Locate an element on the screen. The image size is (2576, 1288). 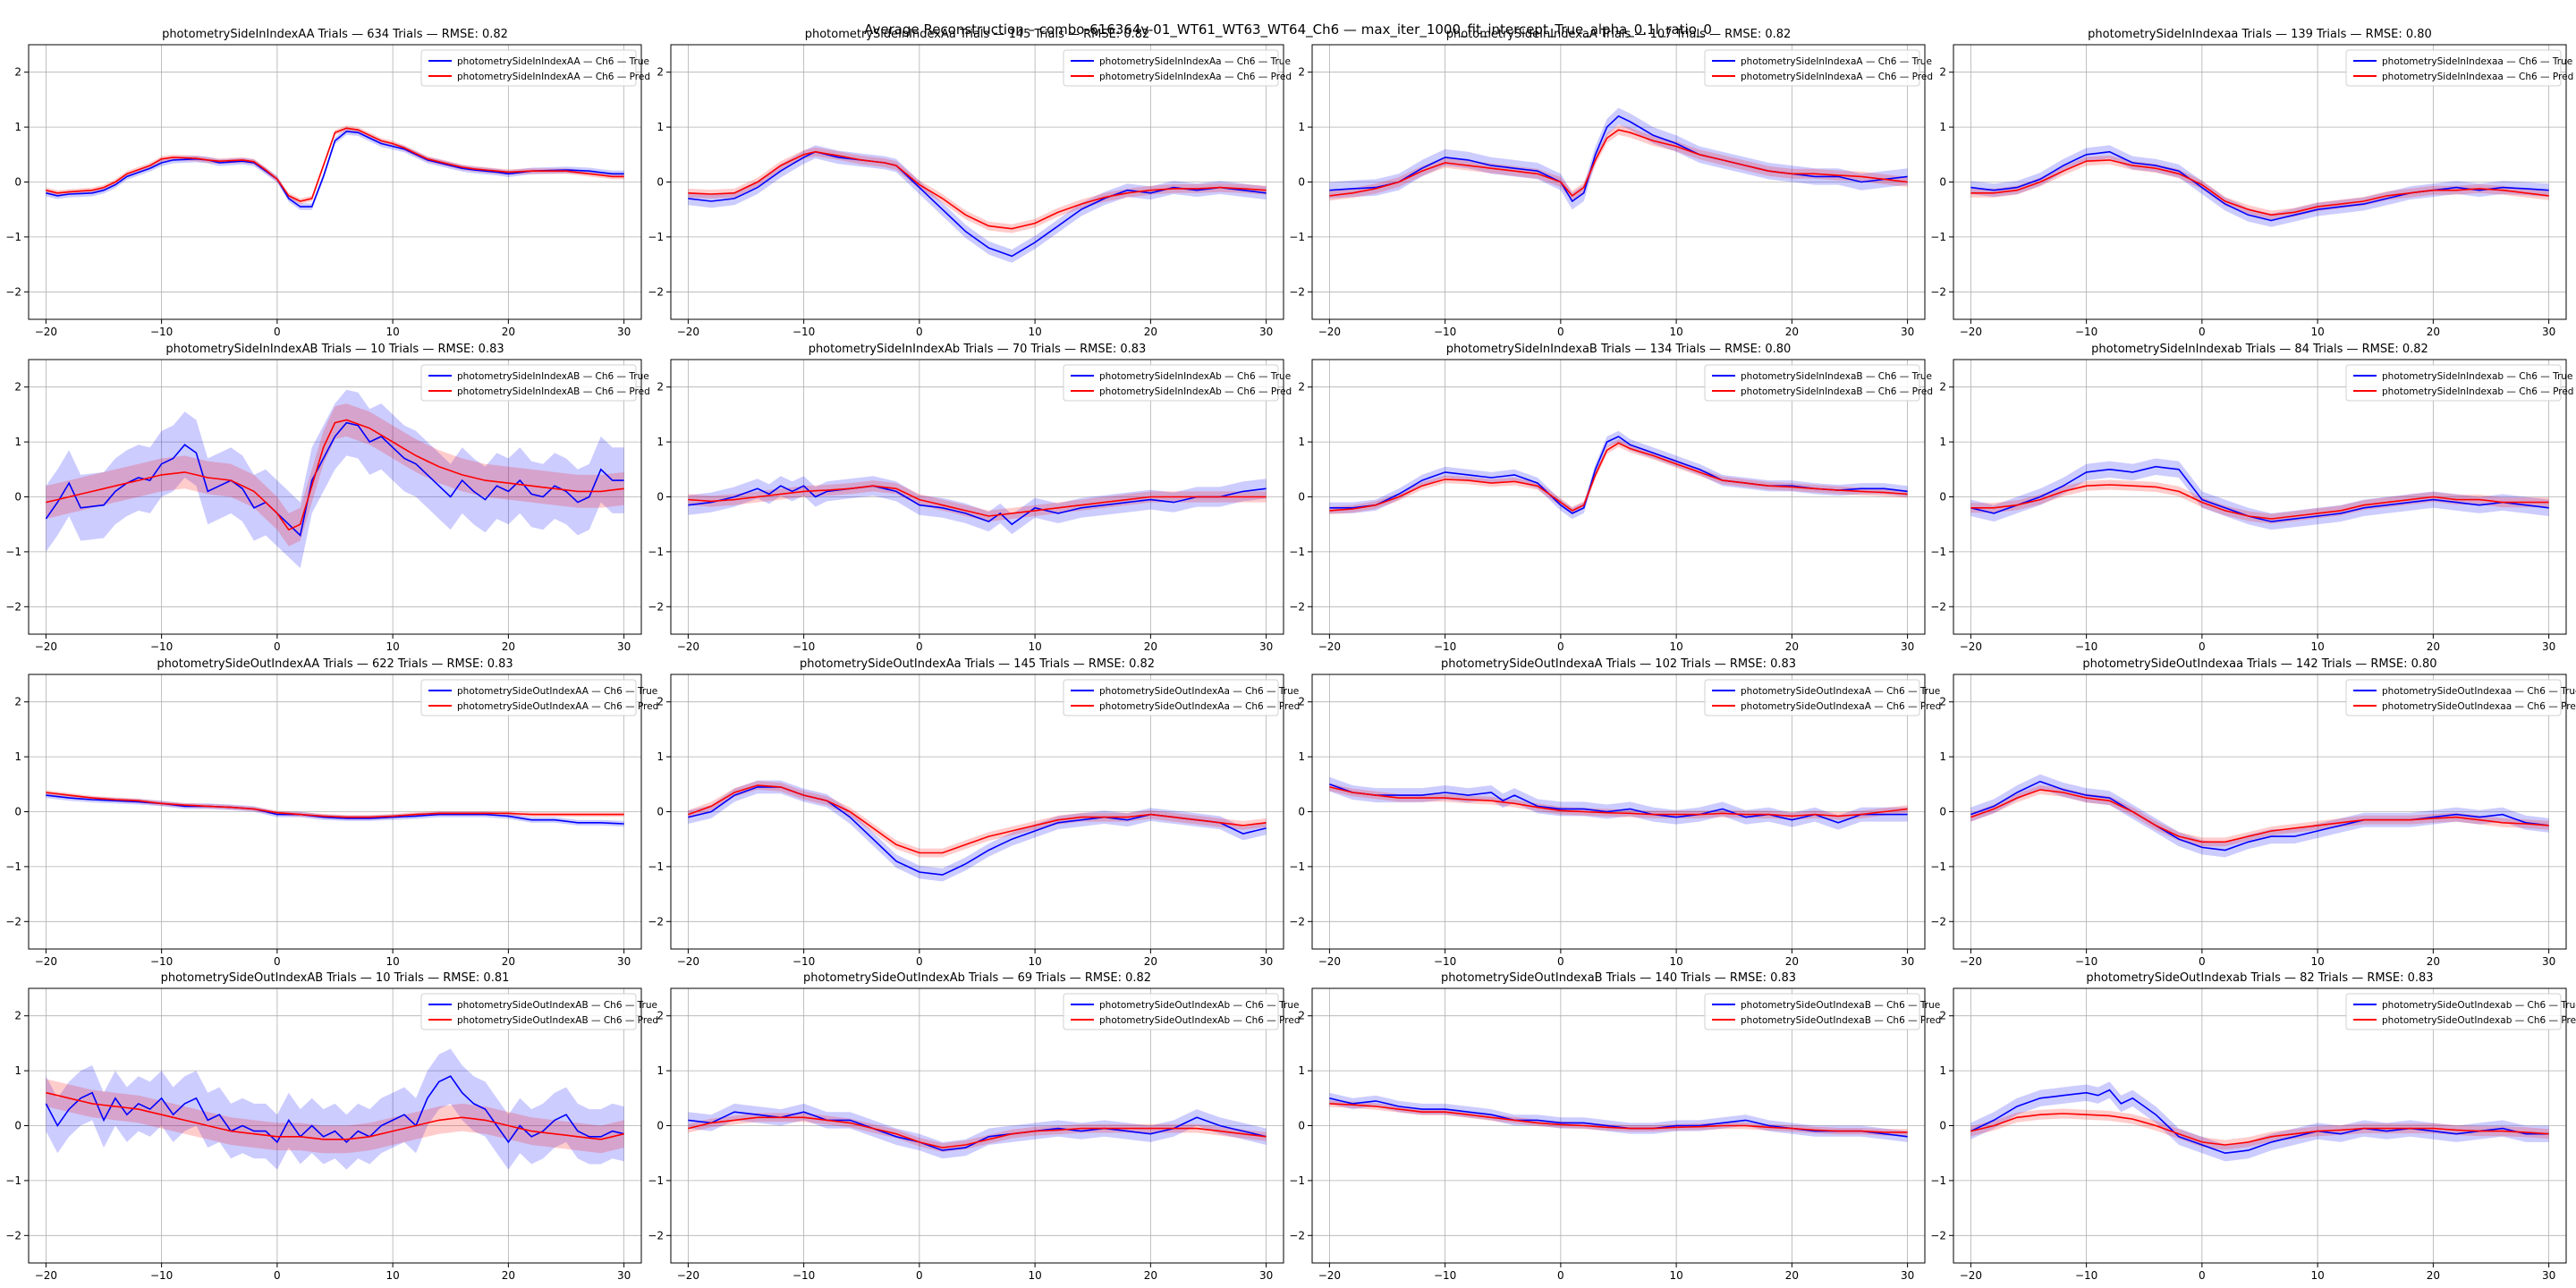
legend-label-true: photometrySideOutIndexaA — Ch6 — True is located at coordinates (1840, 691).